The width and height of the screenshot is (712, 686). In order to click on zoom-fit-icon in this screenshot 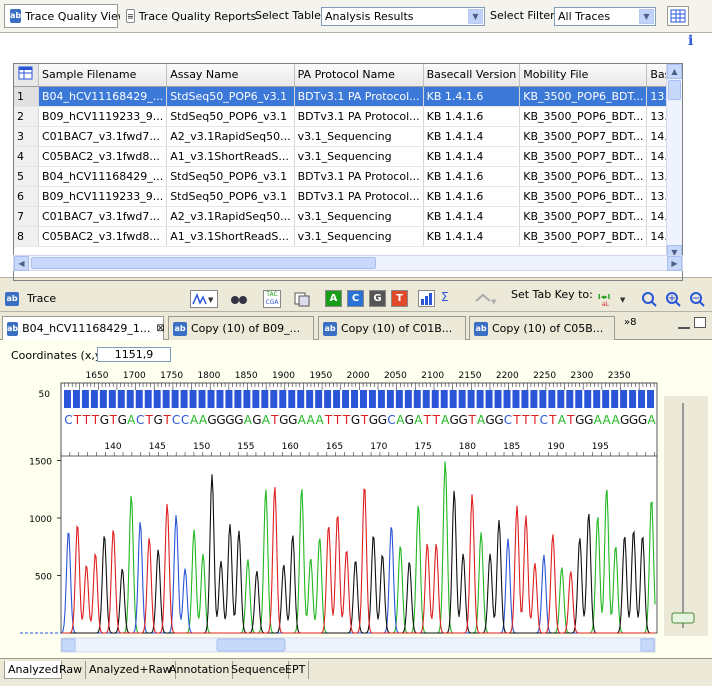, I will do `click(649, 299)`.